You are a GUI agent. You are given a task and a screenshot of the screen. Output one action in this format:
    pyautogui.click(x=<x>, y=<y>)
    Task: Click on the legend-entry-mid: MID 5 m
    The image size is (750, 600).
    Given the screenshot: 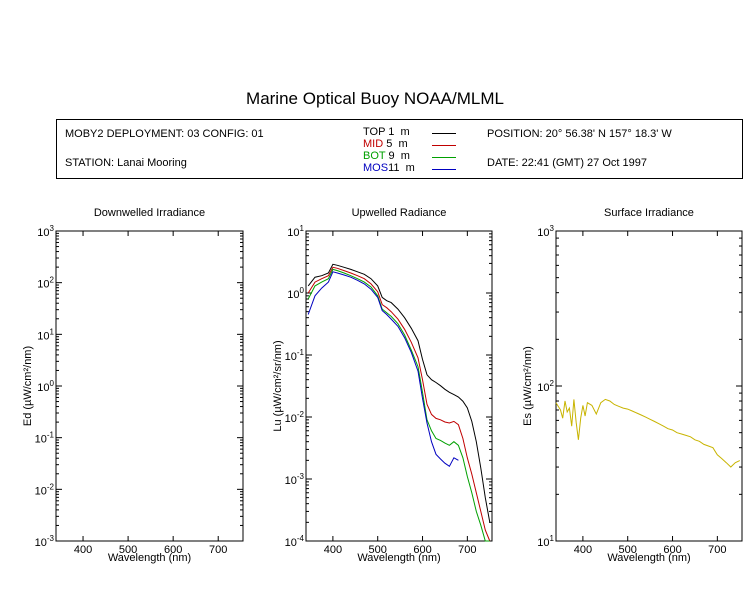 What is the action you would take?
    pyautogui.click(x=385, y=144)
    